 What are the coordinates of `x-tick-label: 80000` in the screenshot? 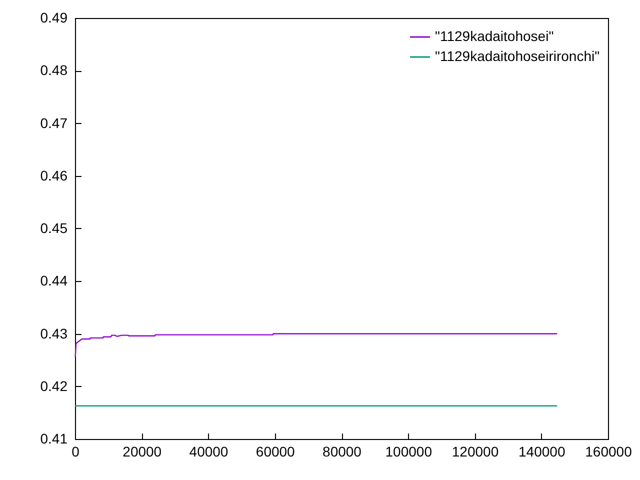 It's located at (342, 452).